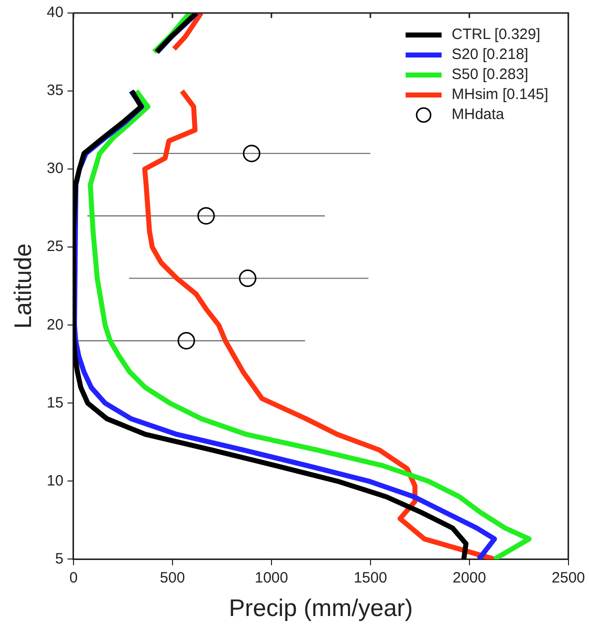 The width and height of the screenshot is (589, 632). I want to click on x-tick-label: 2500, so click(569, 577).